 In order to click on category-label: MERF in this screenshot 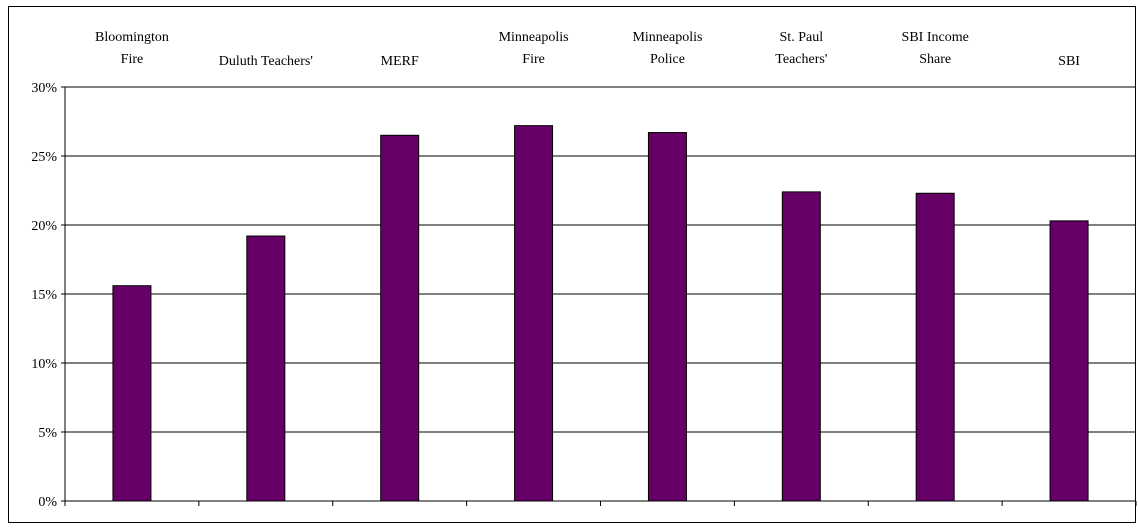, I will do `click(400, 61)`.